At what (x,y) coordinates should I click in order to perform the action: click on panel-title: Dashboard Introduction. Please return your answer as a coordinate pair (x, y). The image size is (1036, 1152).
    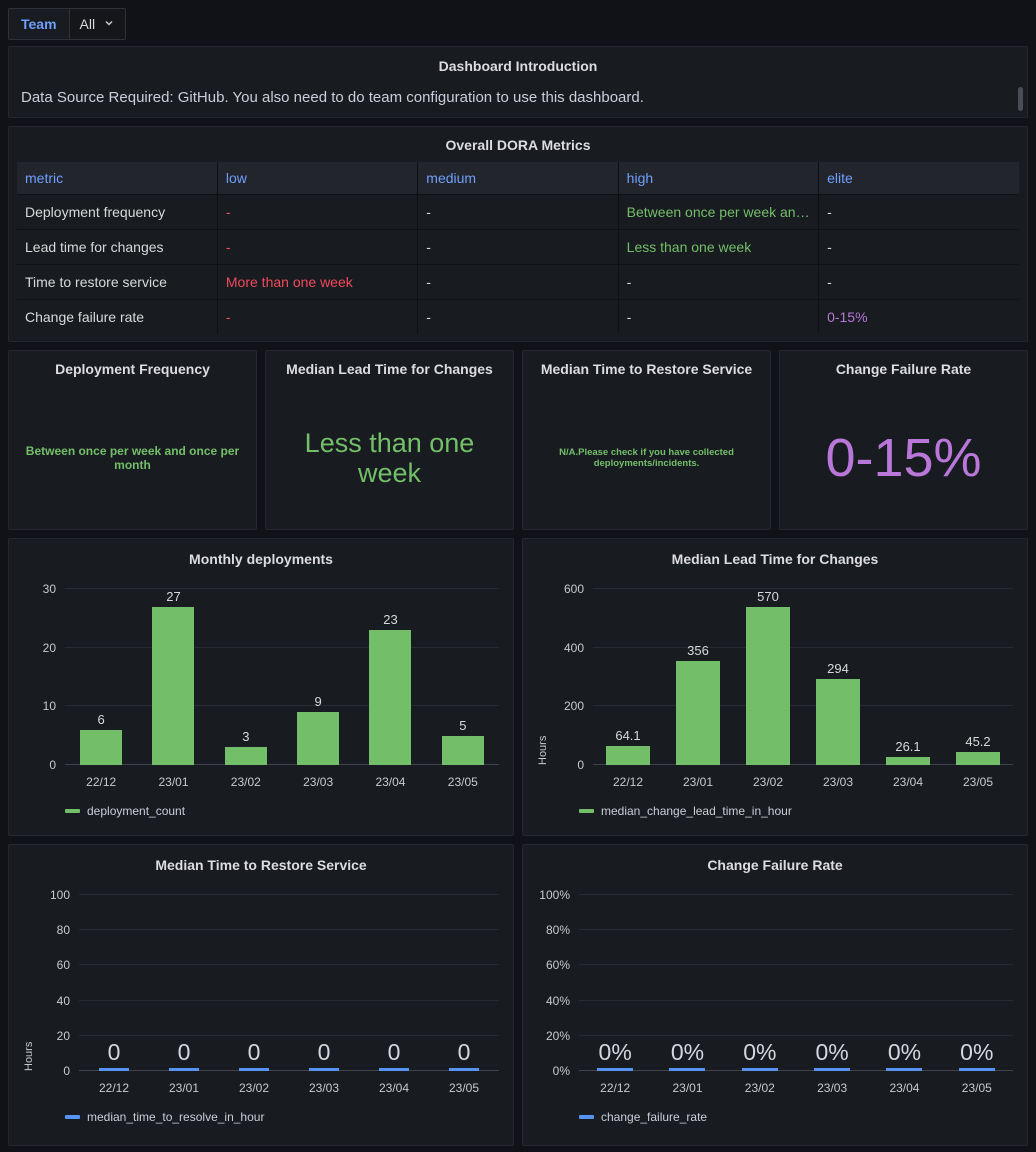
    Looking at the image, I should click on (518, 66).